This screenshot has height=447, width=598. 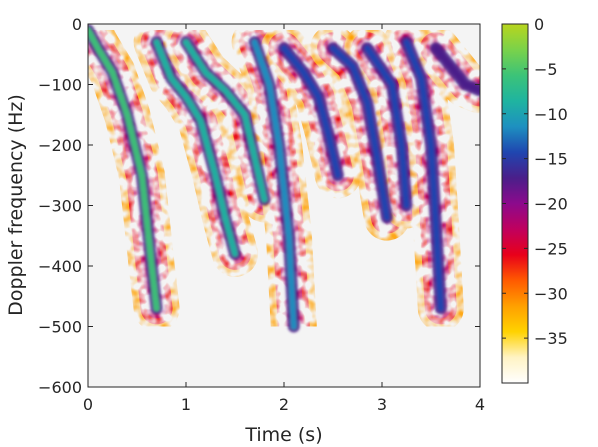 What do you see at coordinates (60, 85) in the screenshot?
I see `y-tick-label: −100` at bounding box center [60, 85].